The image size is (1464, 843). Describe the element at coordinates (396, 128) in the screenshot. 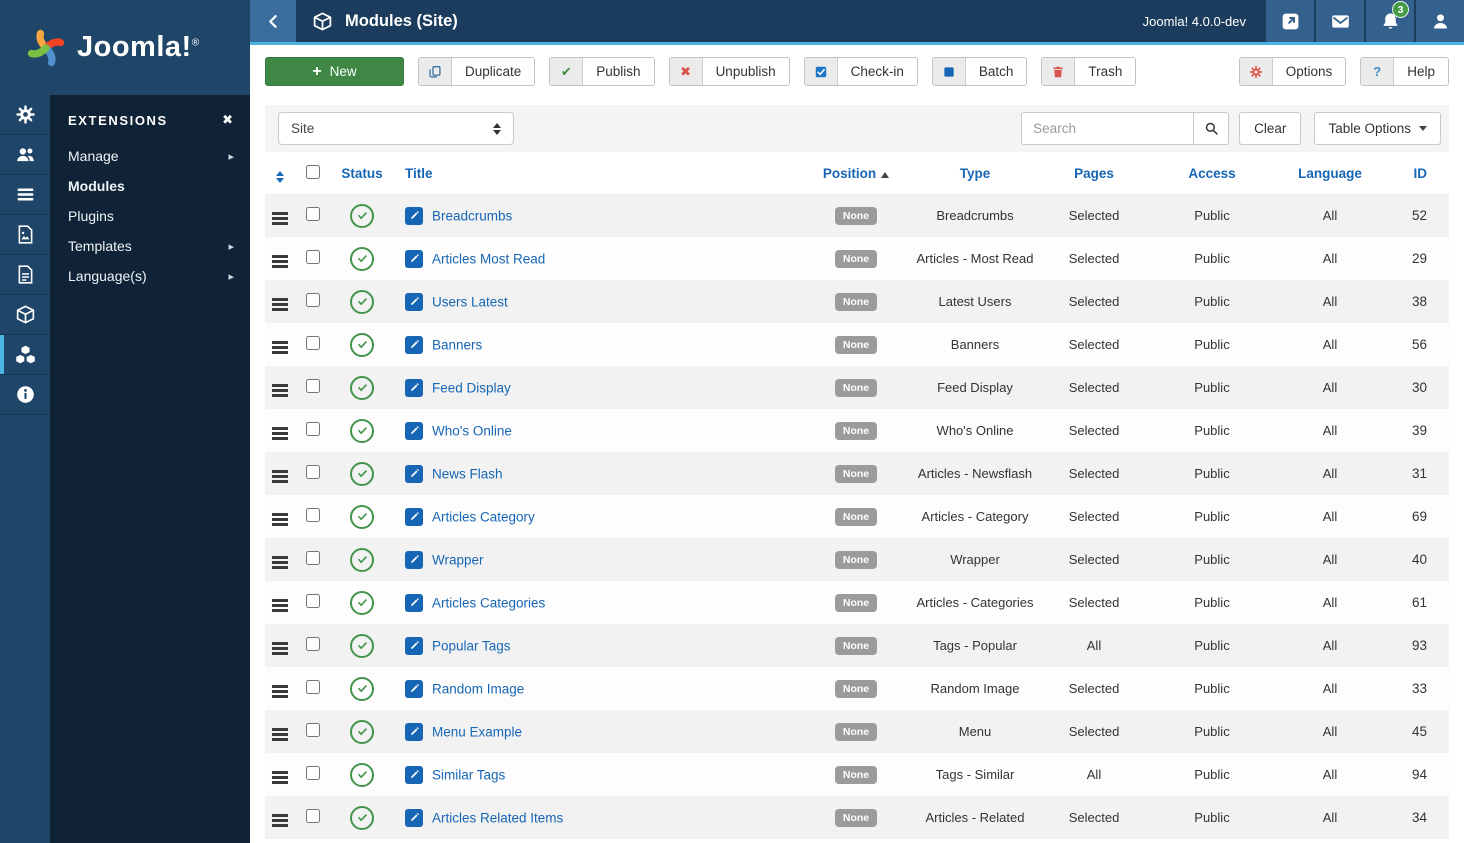

I see `client-select: Site` at that location.